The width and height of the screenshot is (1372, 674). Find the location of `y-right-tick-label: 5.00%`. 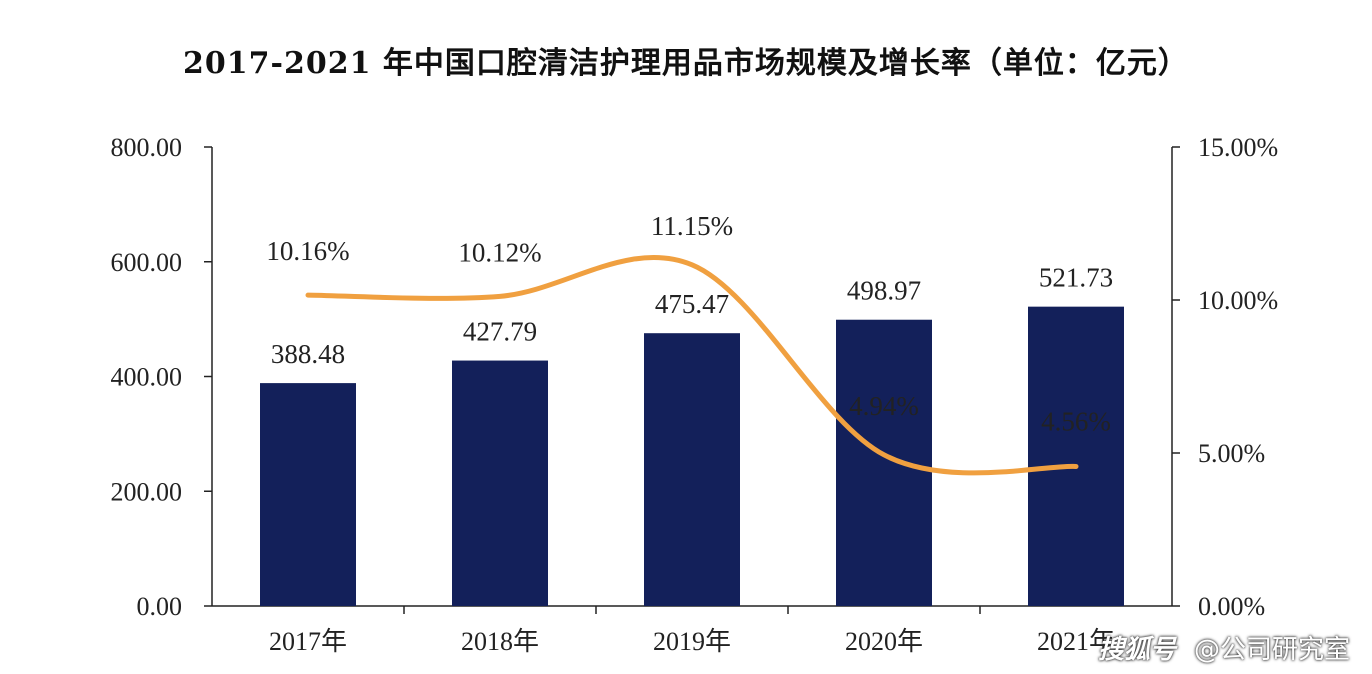

y-right-tick-label: 5.00% is located at coordinates (1231, 453).